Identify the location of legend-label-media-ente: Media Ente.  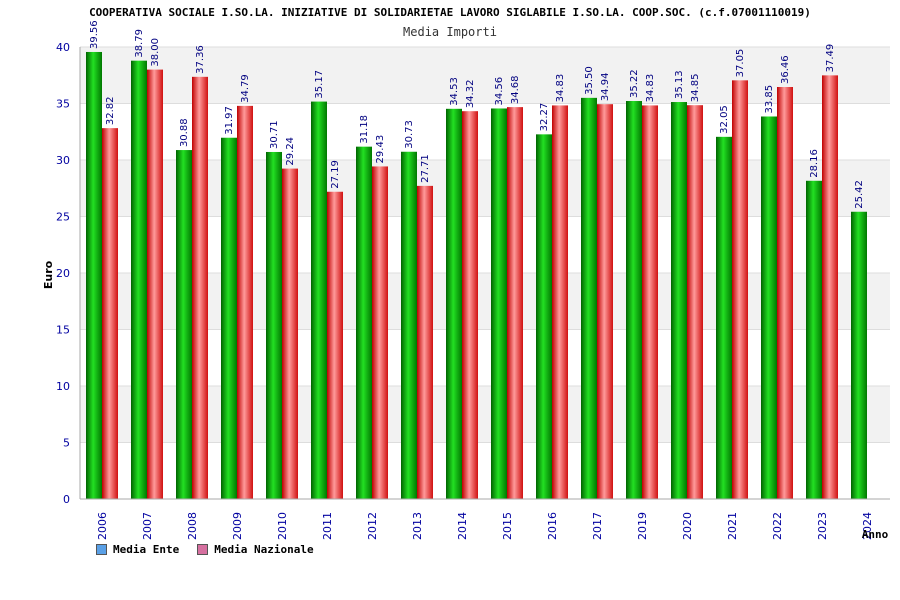
(146, 549).